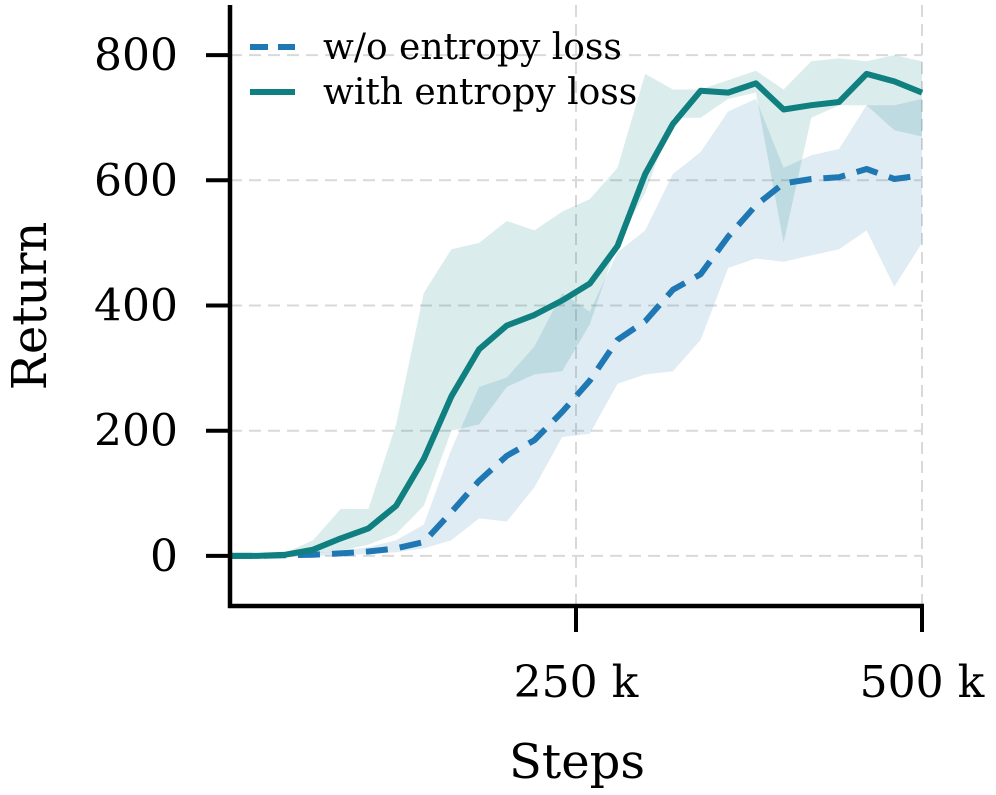  What do you see at coordinates (136, 306) in the screenshot?
I see `y-tick-label: 400` at bounding box center [136, 306].